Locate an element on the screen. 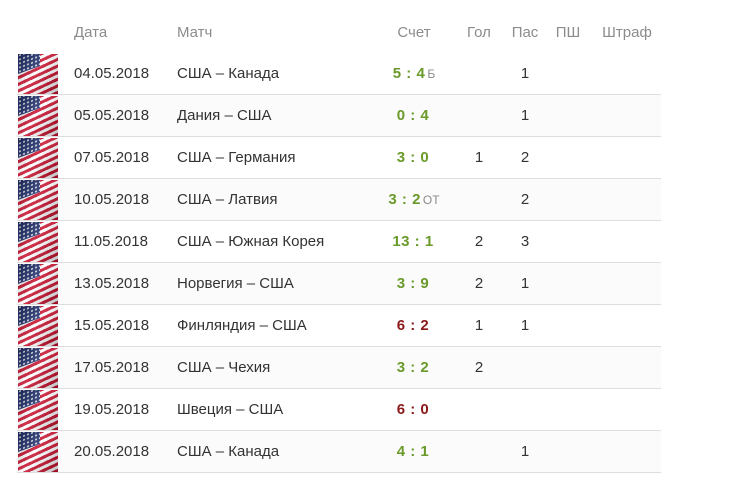 This screenshot has width=730, height=485. match-date: 11.05.2018 is located at coordinates (111, 241).